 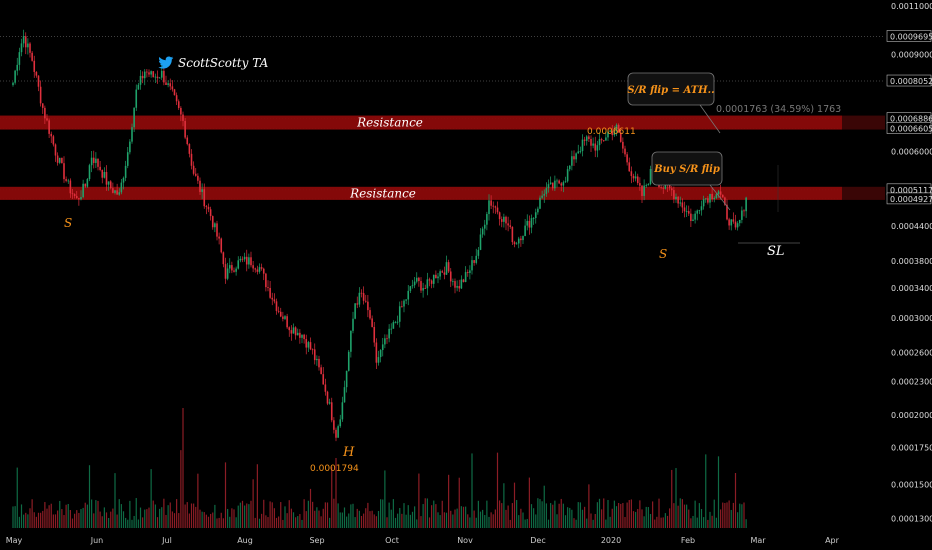 I want to click on twitter-bird-icon, so click(x=166, y=62).